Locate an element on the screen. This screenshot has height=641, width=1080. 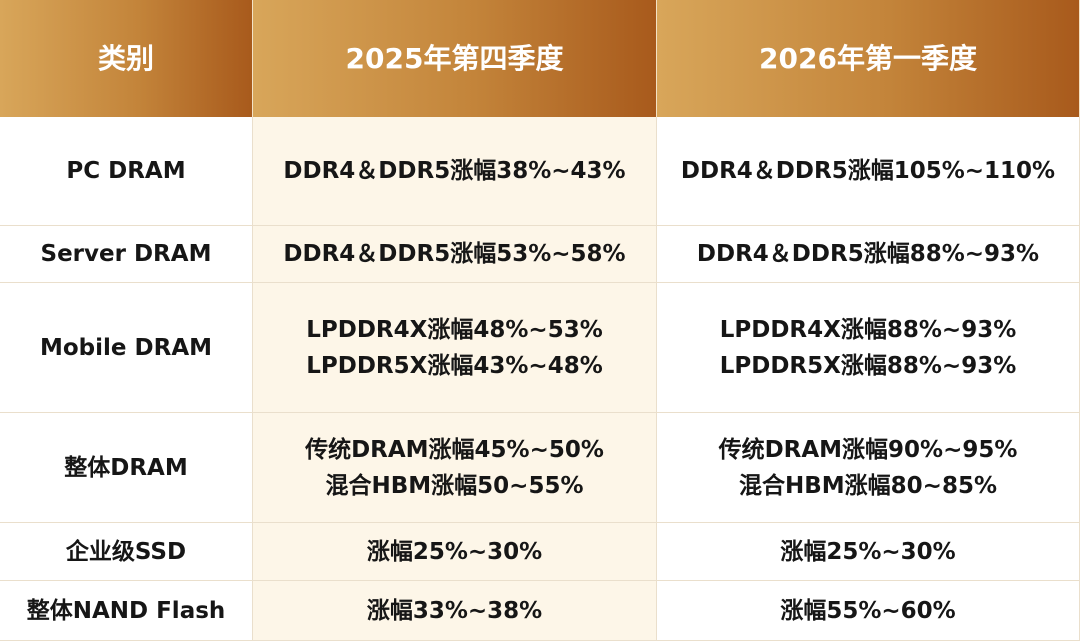
cell-text: DDR4＆DDR5涨幅53%~58% is located at coordinates (454, 254).